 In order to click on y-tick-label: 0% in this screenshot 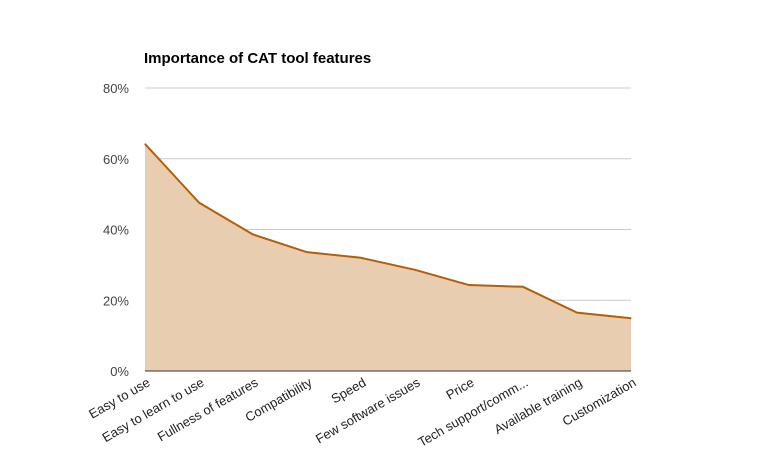, I will do `click(119, 371)`.